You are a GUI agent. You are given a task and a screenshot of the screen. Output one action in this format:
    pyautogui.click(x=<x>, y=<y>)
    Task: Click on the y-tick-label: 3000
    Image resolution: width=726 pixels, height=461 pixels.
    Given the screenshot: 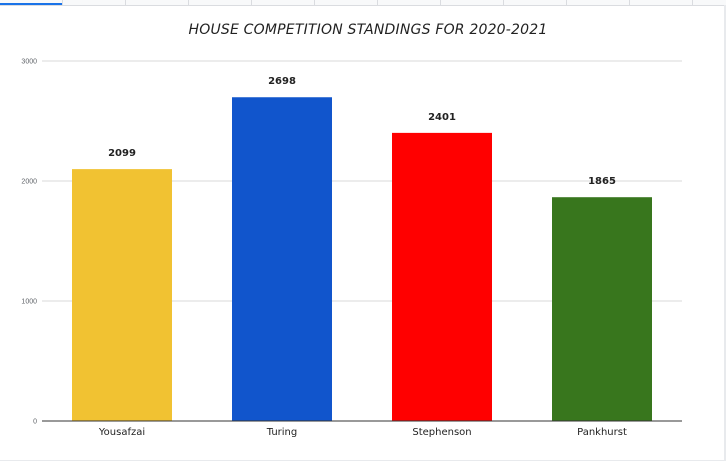 What is the action you would take?
    pyautogui.click(x=29, y=62)
    